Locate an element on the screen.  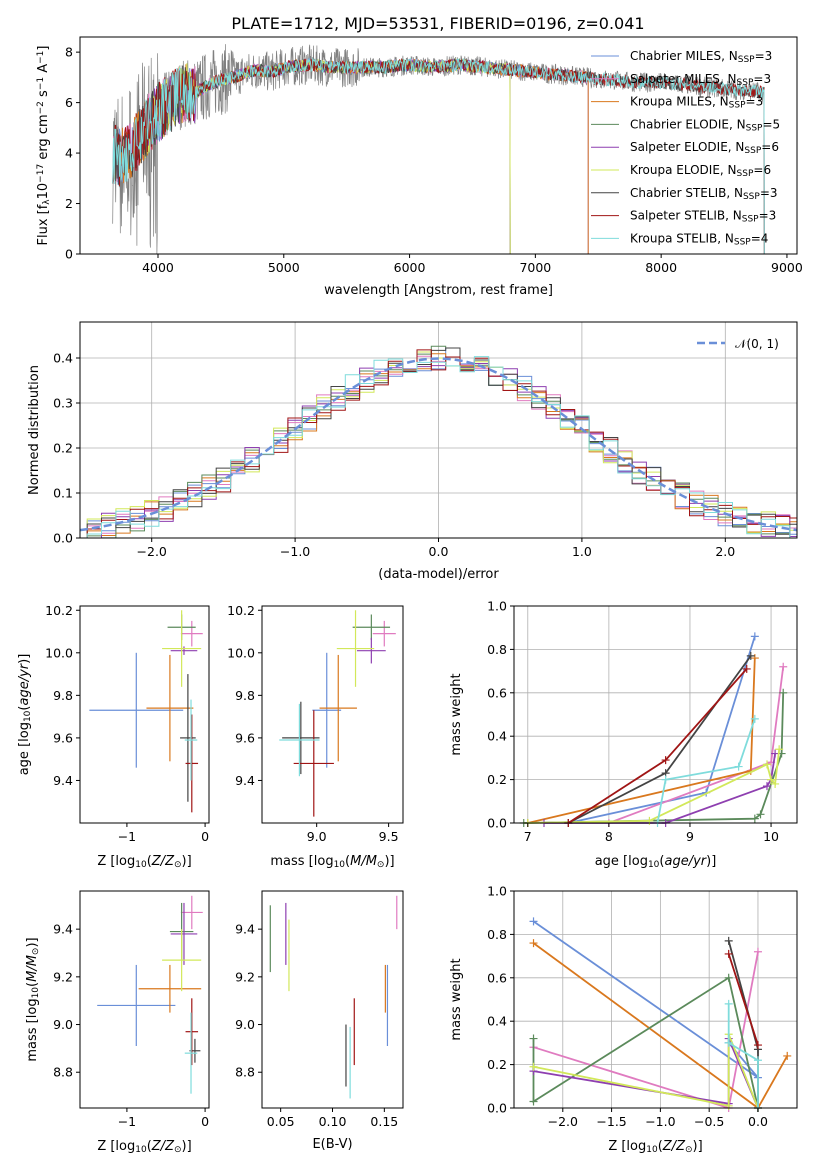
x-axis-label-part: 10 is located at coordinates (141, 865).